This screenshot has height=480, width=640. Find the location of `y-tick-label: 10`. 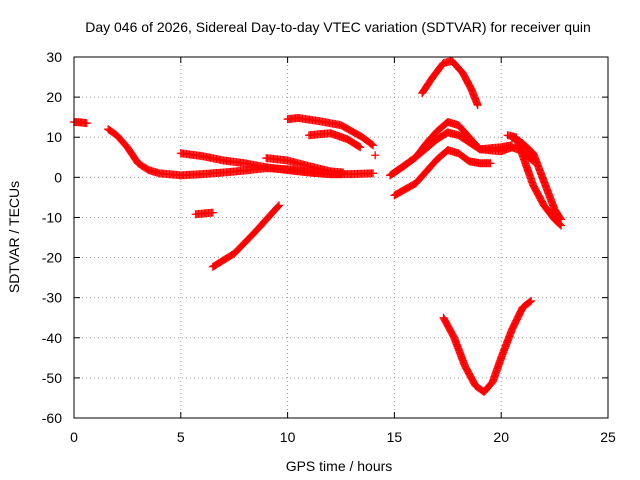

y-tick-label: 10 is located at coordinates (54, 137).